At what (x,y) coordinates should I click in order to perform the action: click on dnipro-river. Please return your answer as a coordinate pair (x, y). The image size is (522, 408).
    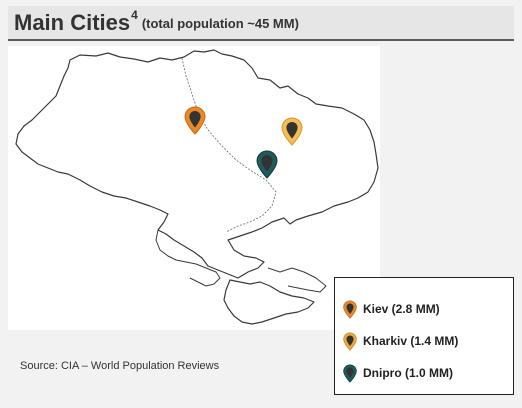
    Looking at the image, I should click on (229, 145).